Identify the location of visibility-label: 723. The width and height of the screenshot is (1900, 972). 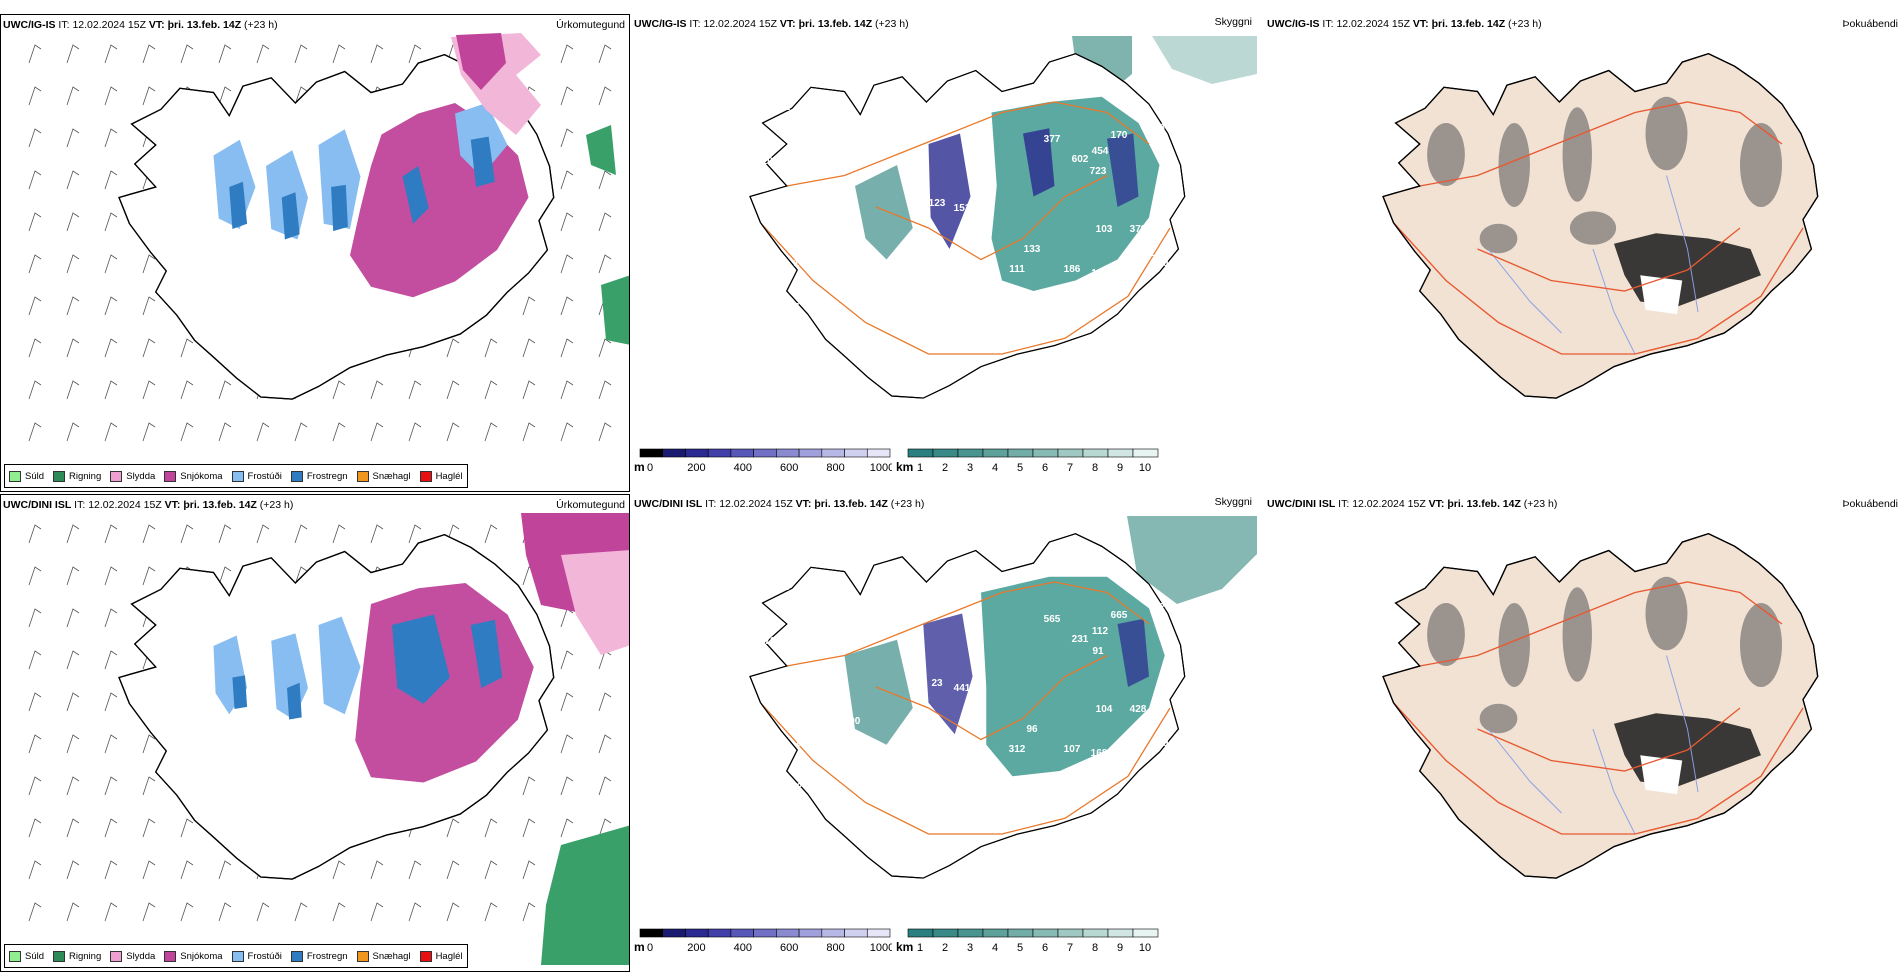
(1098, 171).